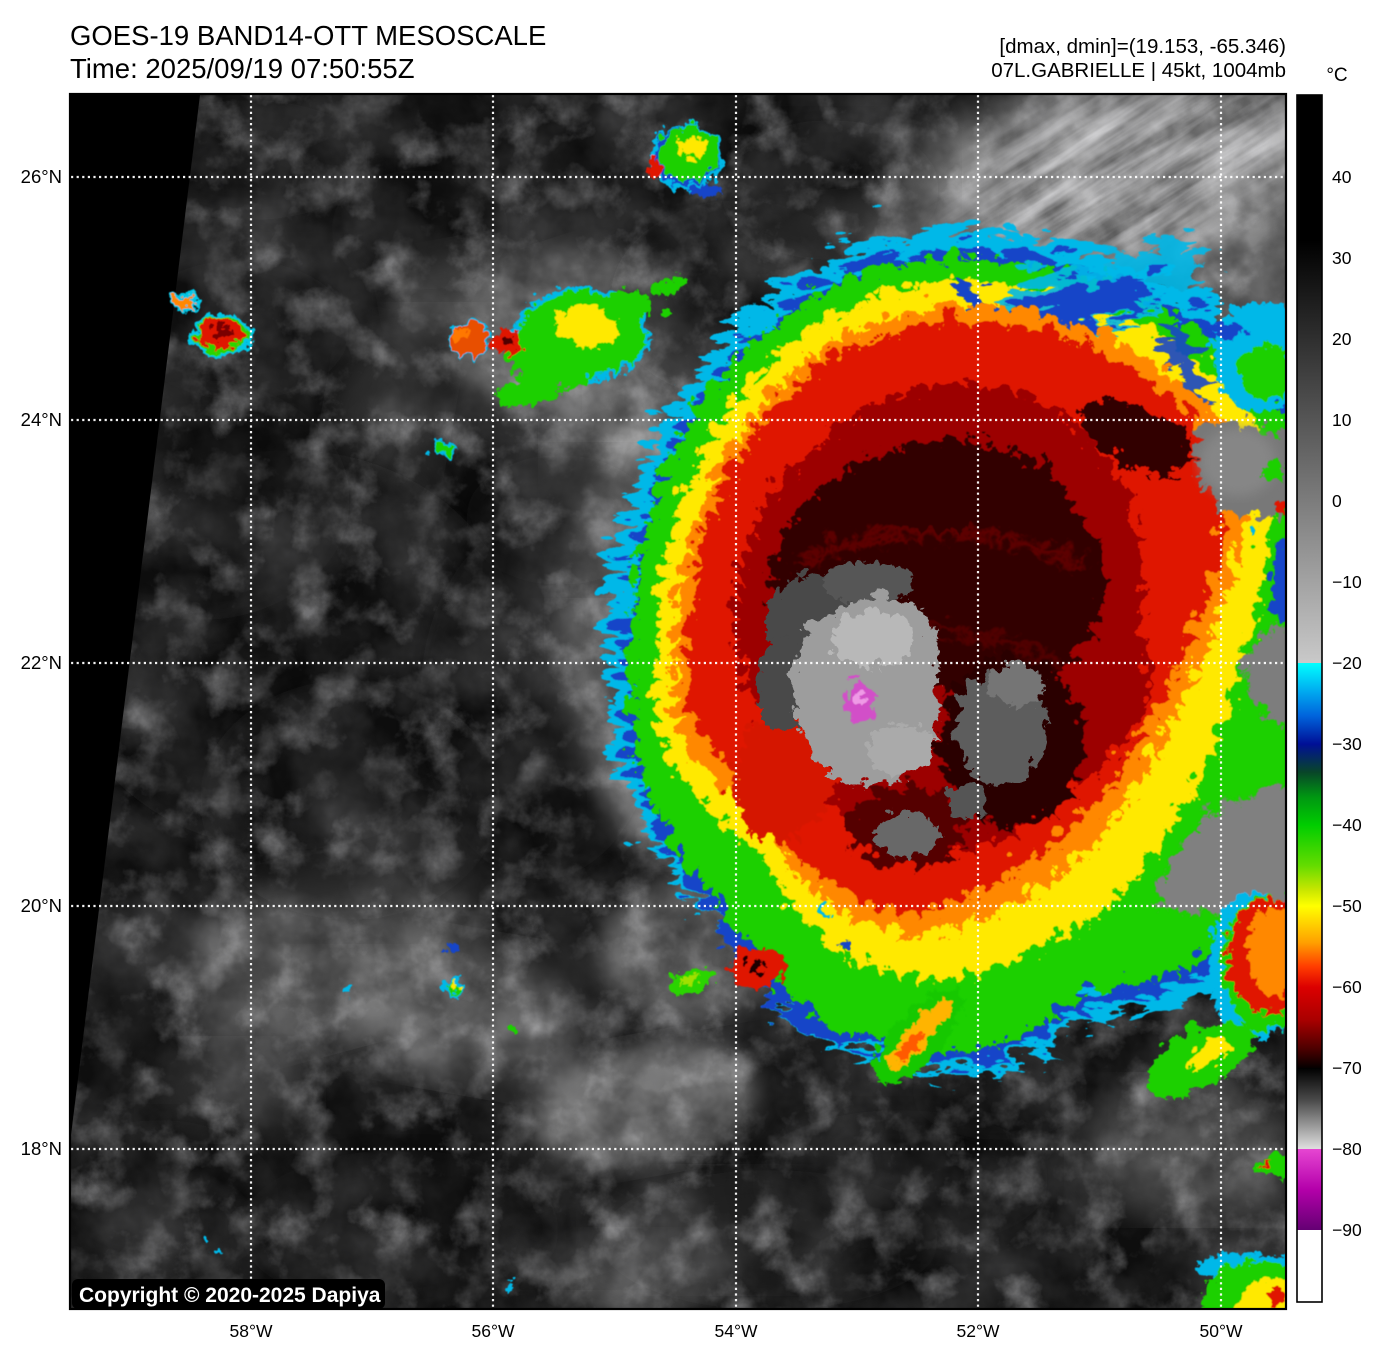 The image size is (1390, 1359). I want to click on svg-text: 24°N, so click(41, 419).